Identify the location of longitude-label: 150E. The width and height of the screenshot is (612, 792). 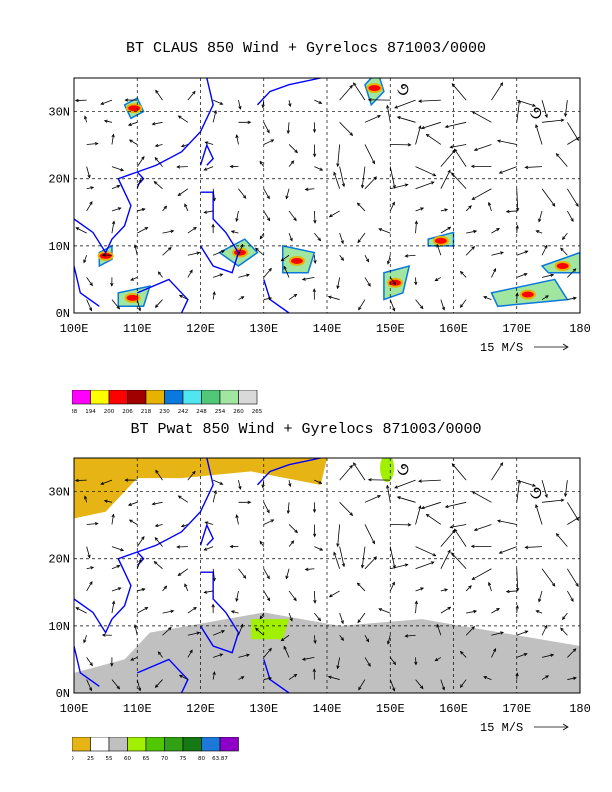
(390, 329).